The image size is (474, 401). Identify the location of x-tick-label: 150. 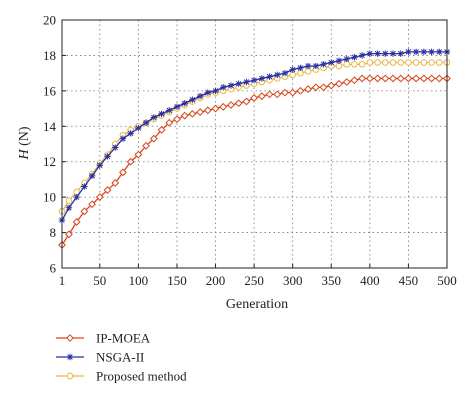
(177, 280).